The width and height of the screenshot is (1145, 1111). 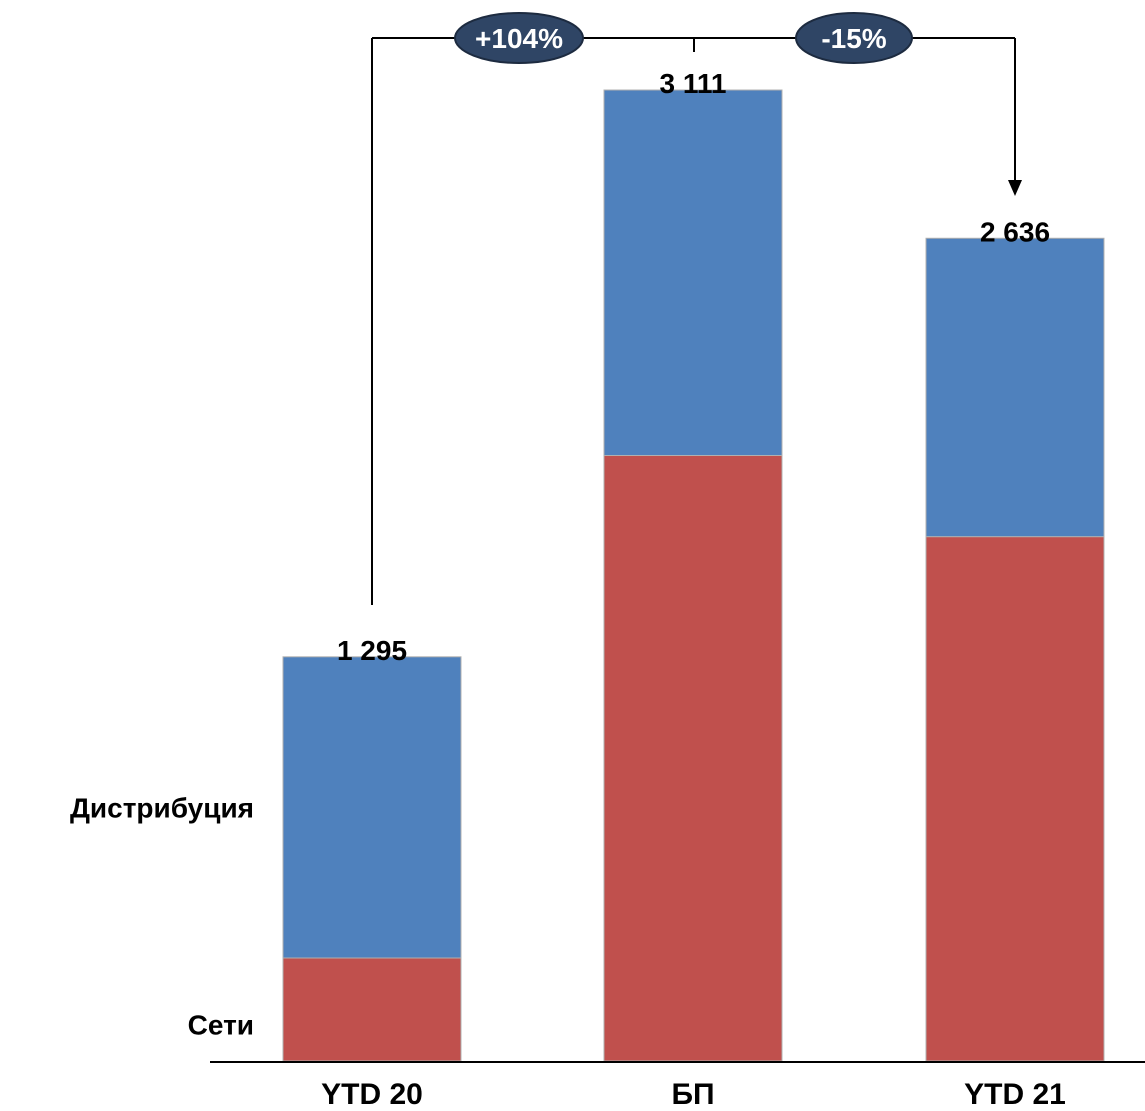 I want to click on x-tick-label: БП, so click(x=692, y=1094).